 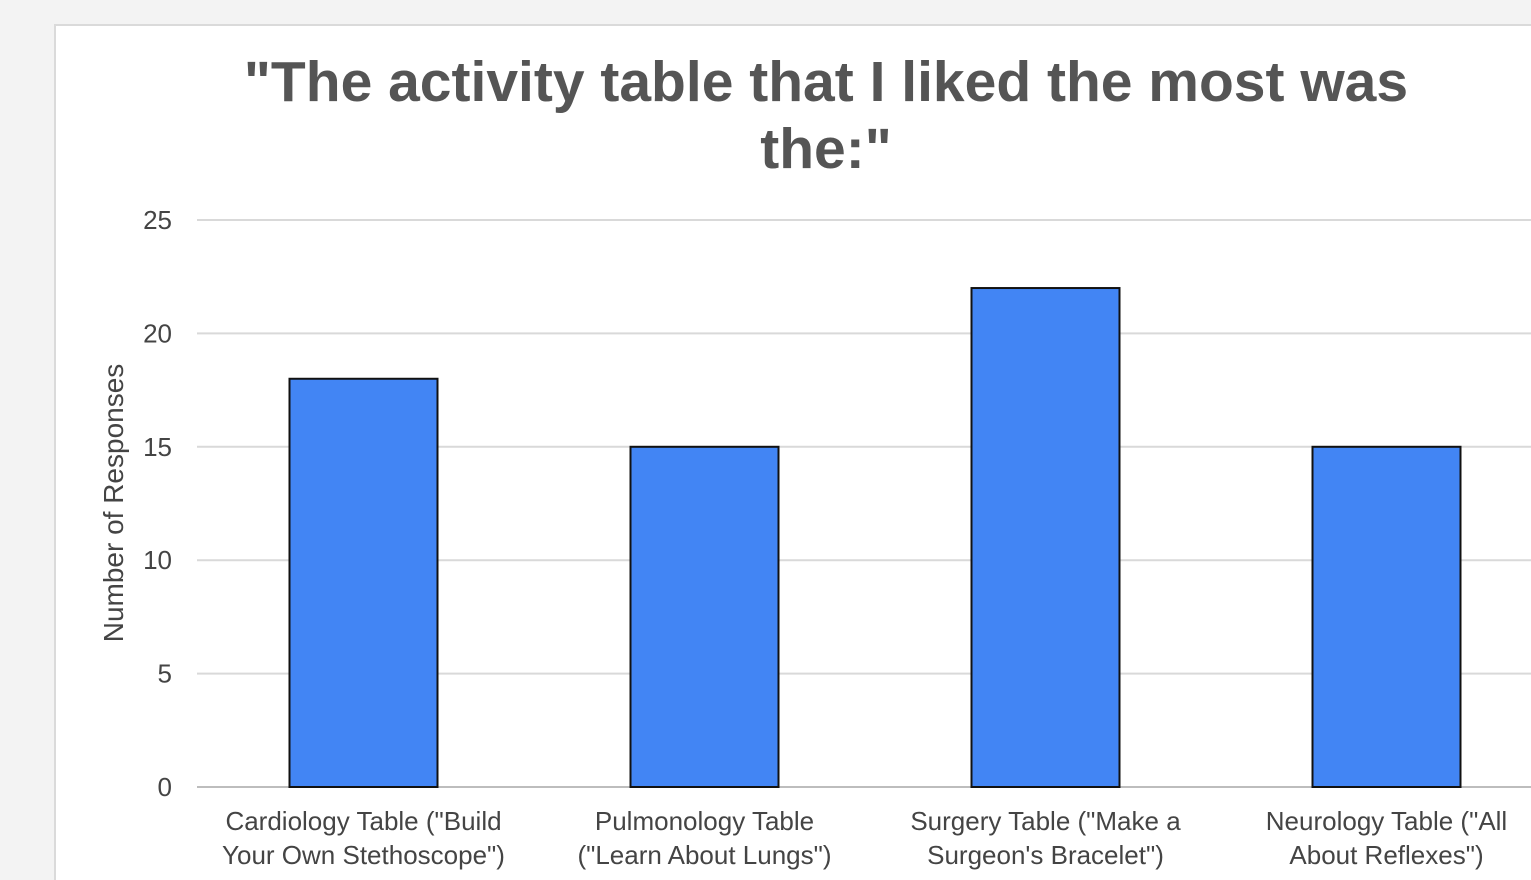 I want to click on y-tick-label: 5, so click(x=165, y=674).